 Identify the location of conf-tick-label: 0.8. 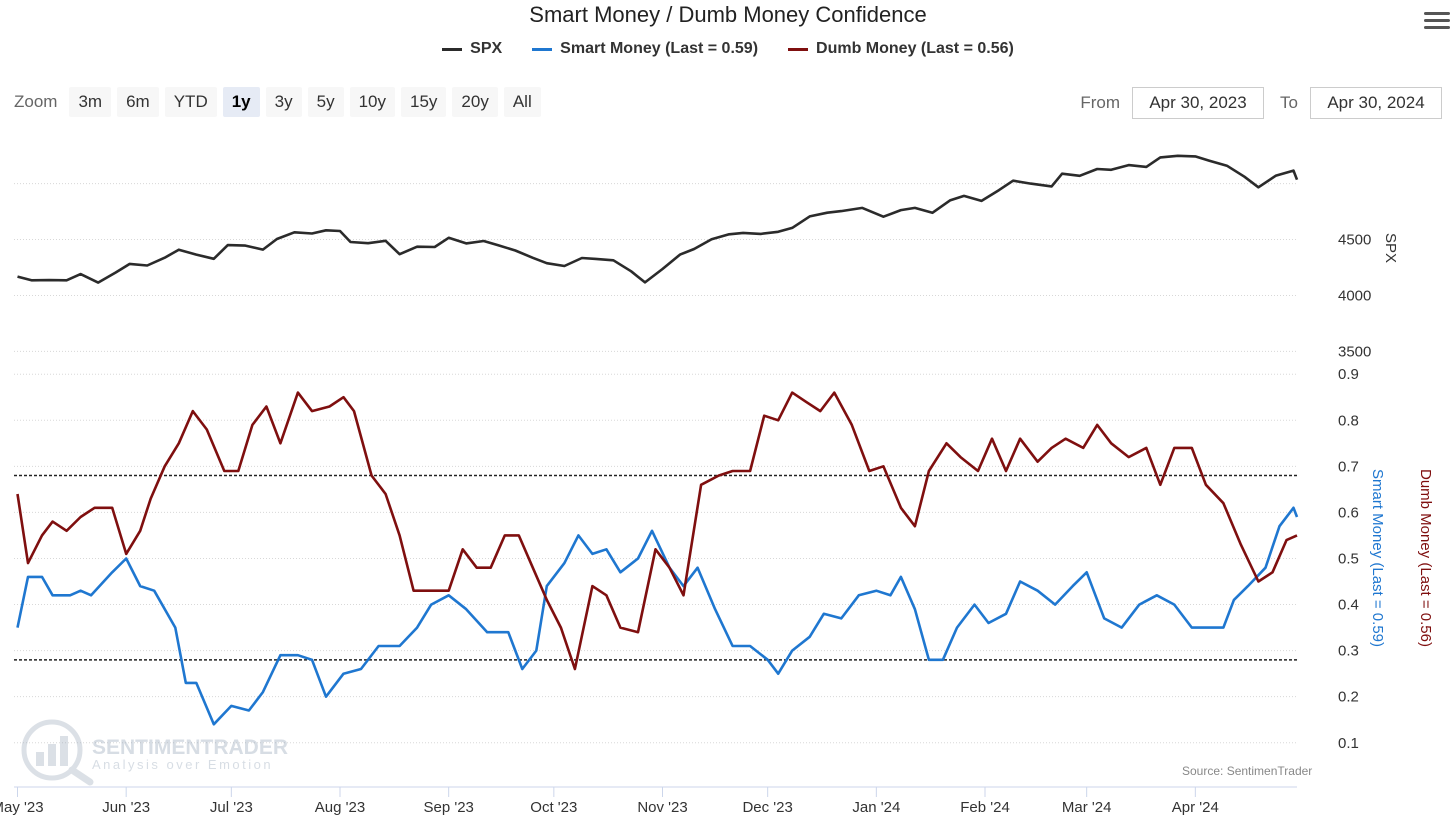
(1348, 420).